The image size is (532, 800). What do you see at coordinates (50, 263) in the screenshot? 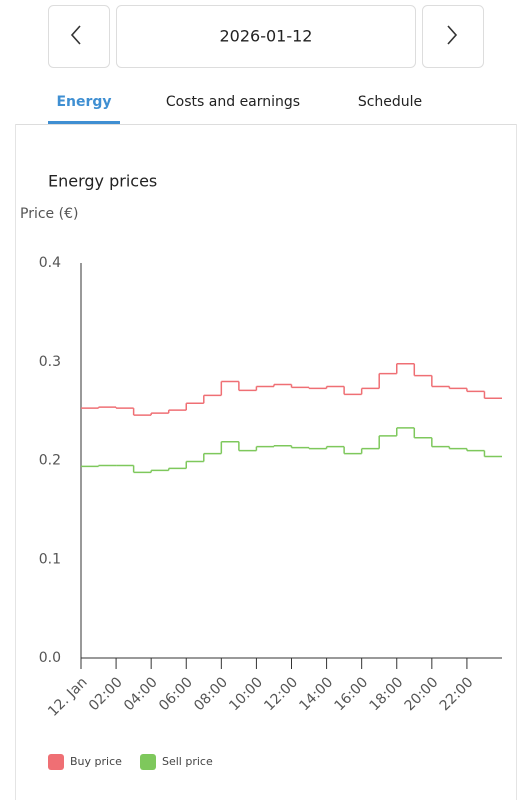
I see `y-tick-label: 0.4` at bounding box center [50, 263].